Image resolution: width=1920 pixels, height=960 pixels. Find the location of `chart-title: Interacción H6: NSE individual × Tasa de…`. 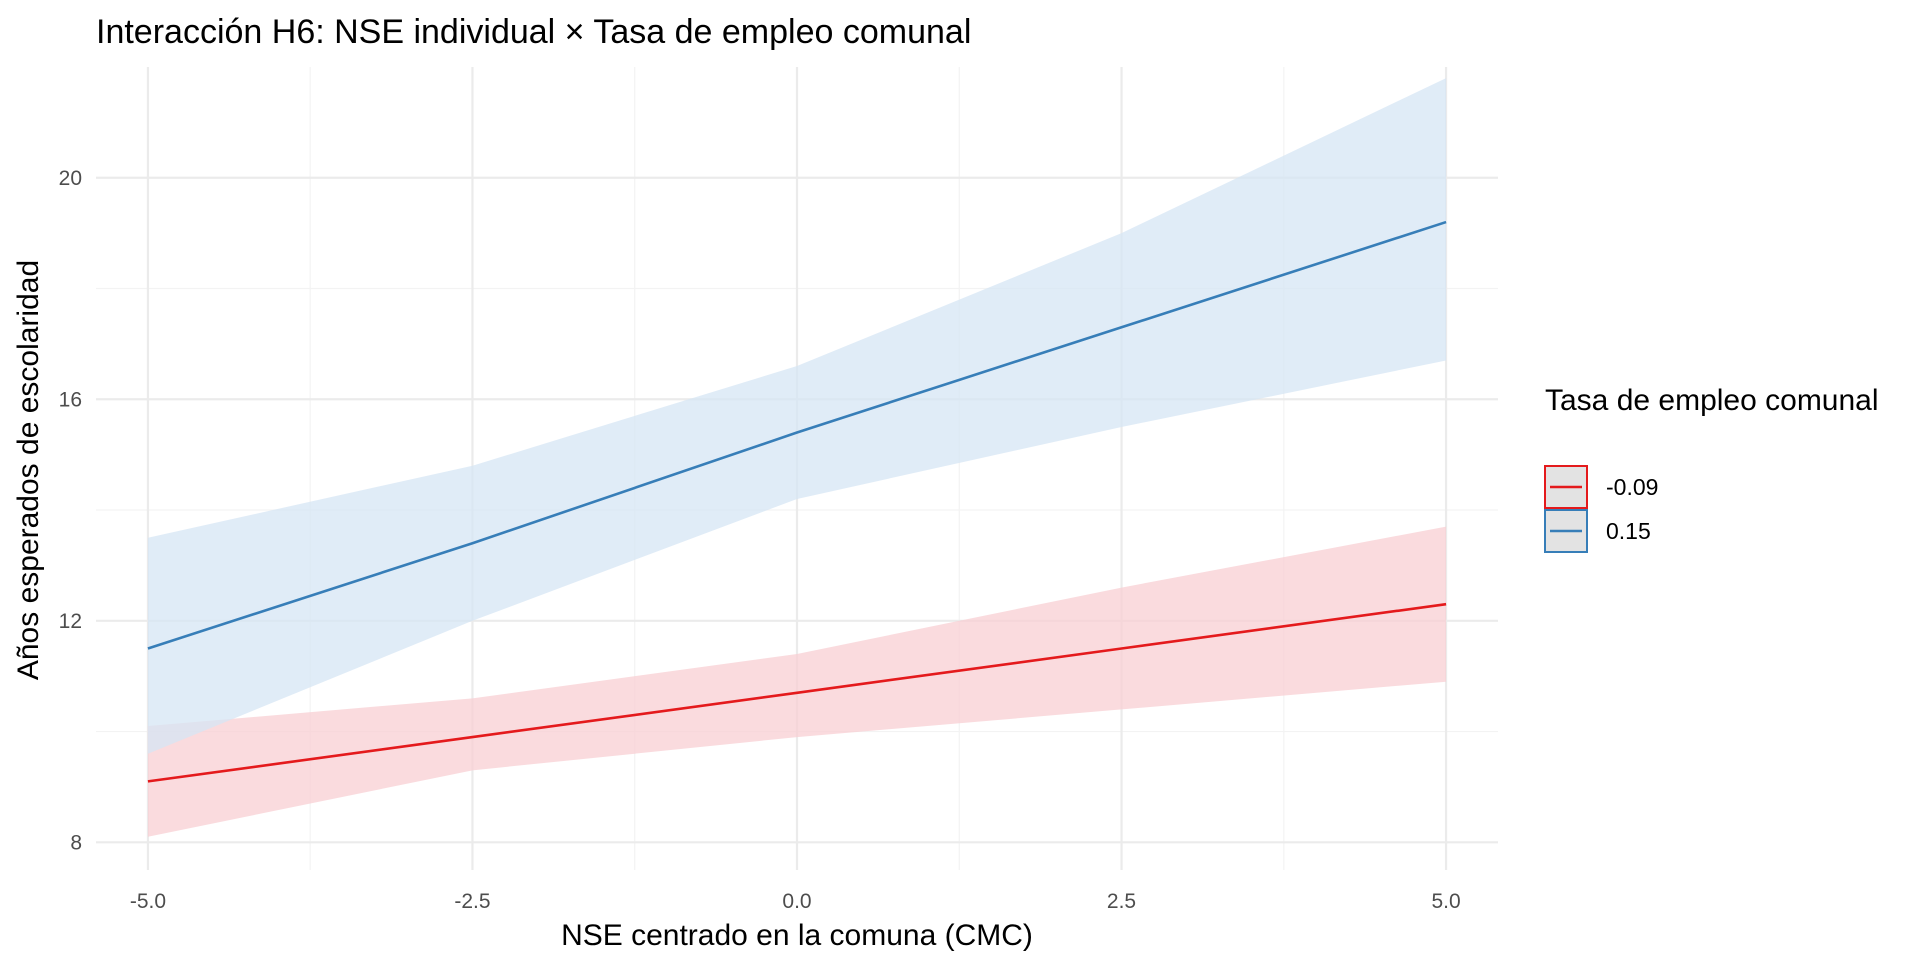

chart-title: Interacción H6: NSE individual × Tasa de… is located at coordinates (533, 32).